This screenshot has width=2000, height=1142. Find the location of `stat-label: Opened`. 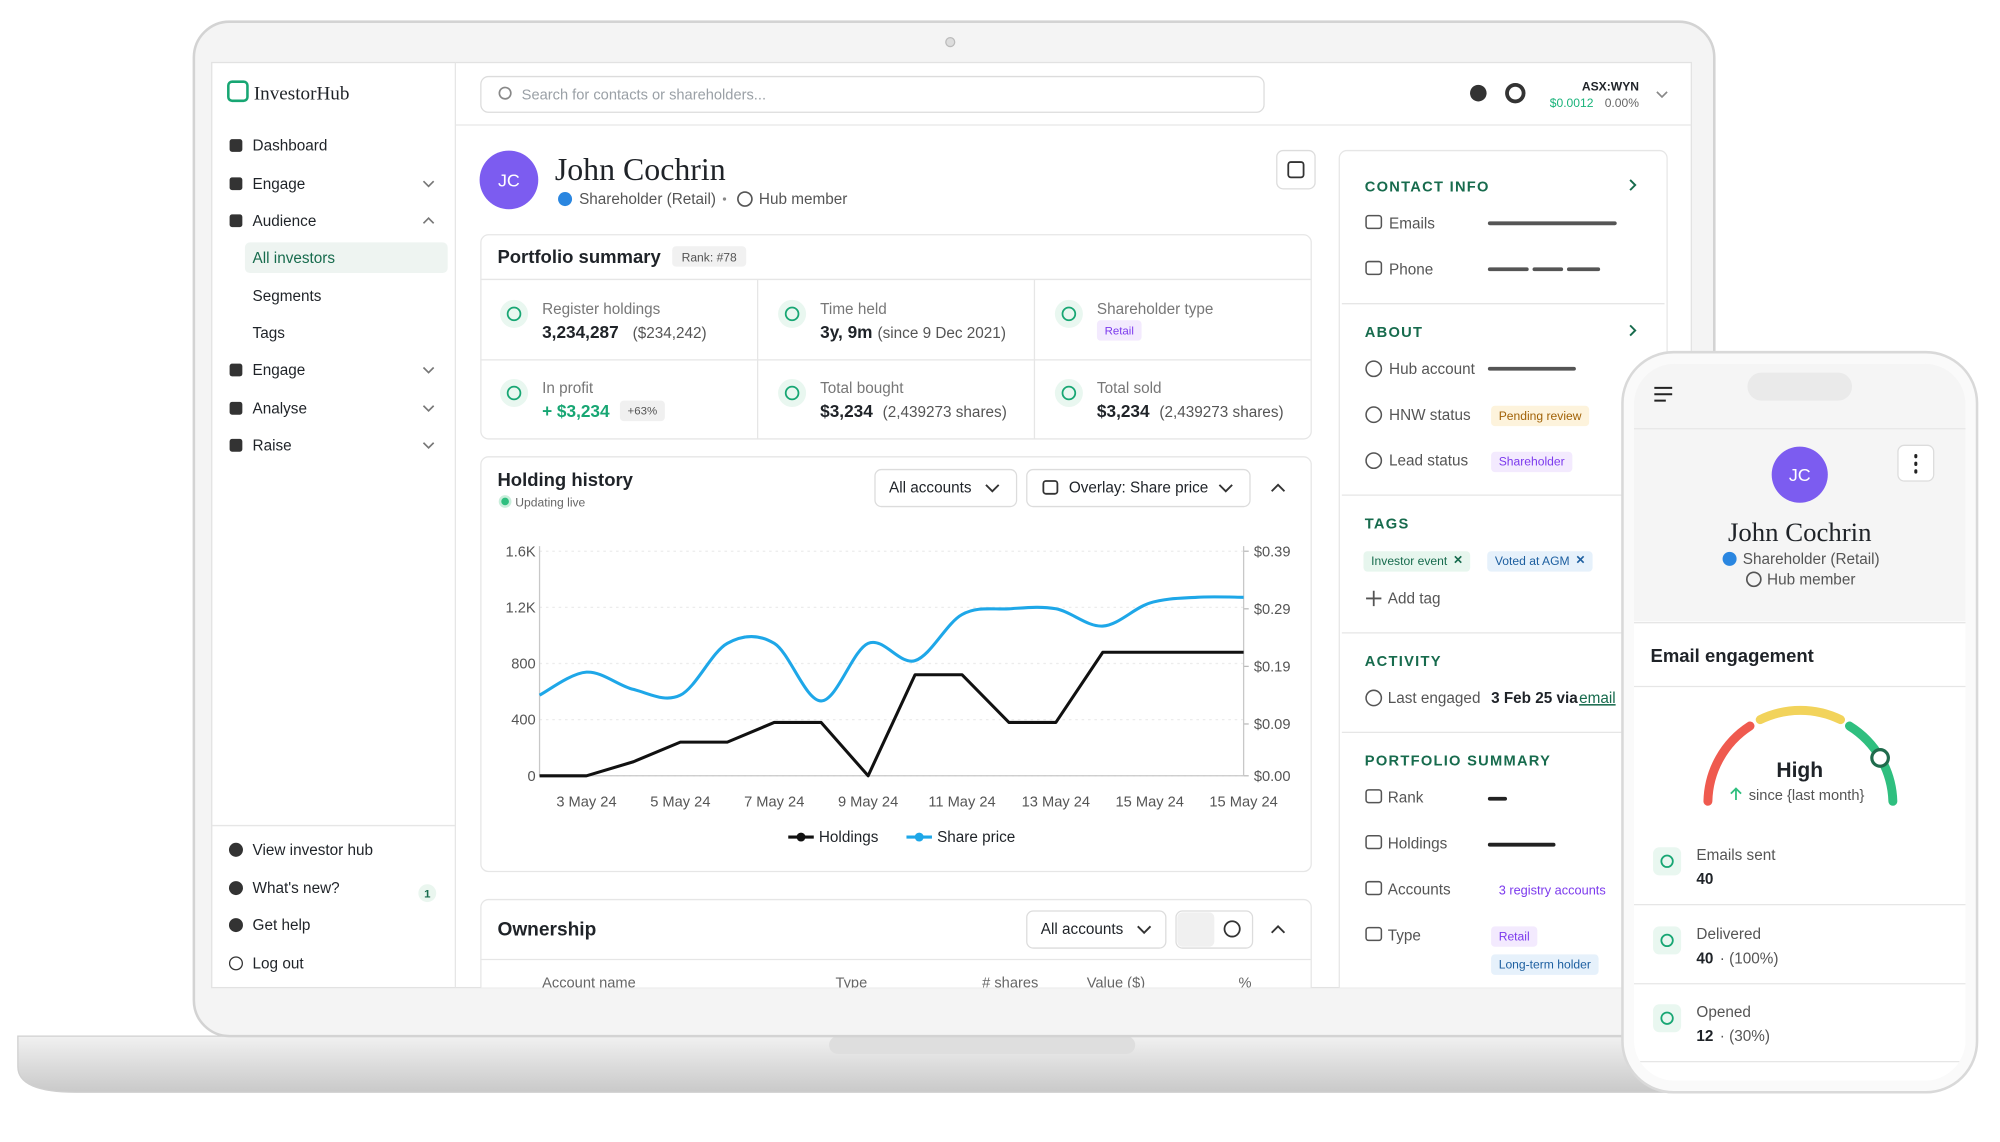

stat-label: Opened is located at coordinates (1723, 1012).